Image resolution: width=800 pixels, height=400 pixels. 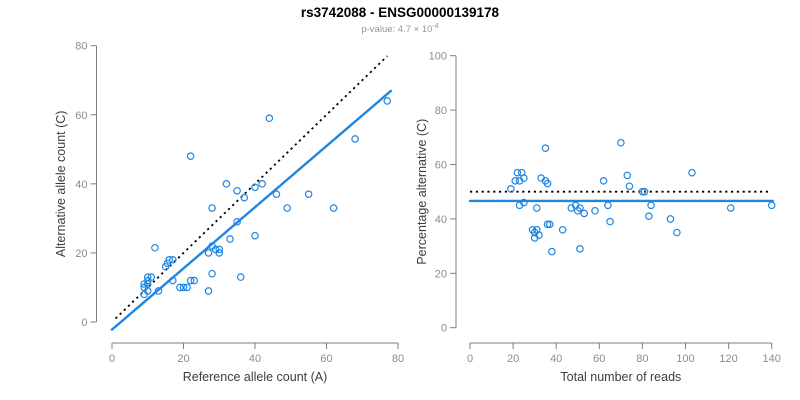 What do you see at coordinates (422, 192) in the screenshot?
I see `y-axis-title: Percentage alternative (C)` at bounding box center [422, 192].